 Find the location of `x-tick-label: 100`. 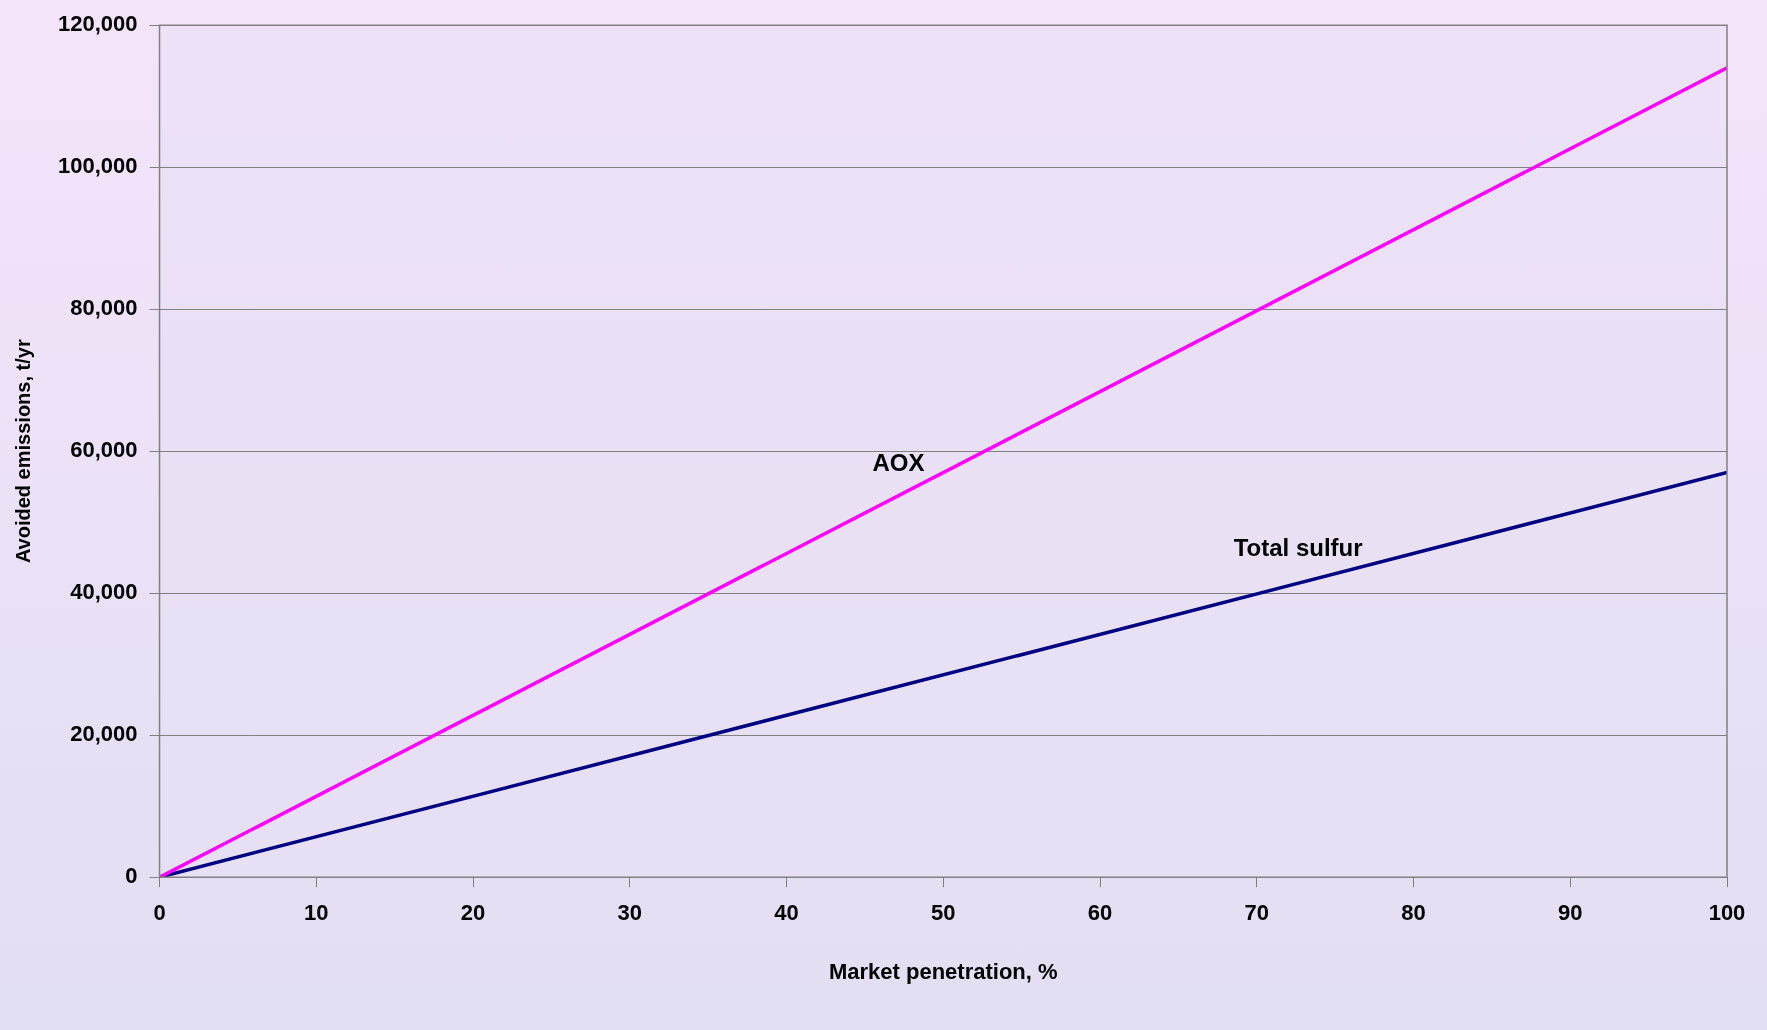

x-tick-label: 100 is located at coordinates (1727, 913).